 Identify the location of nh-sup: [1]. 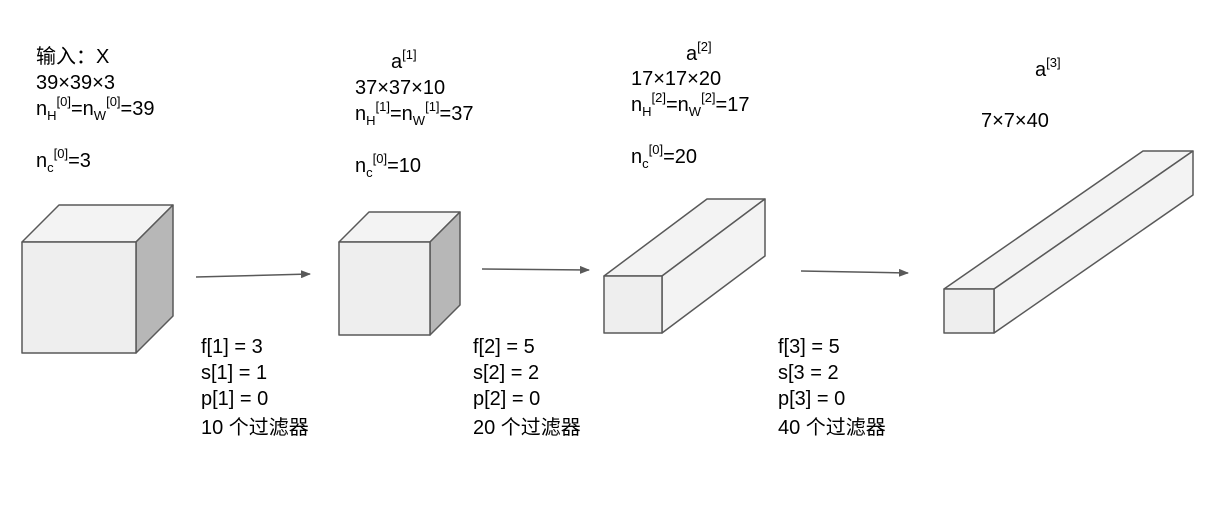
(382, 106).